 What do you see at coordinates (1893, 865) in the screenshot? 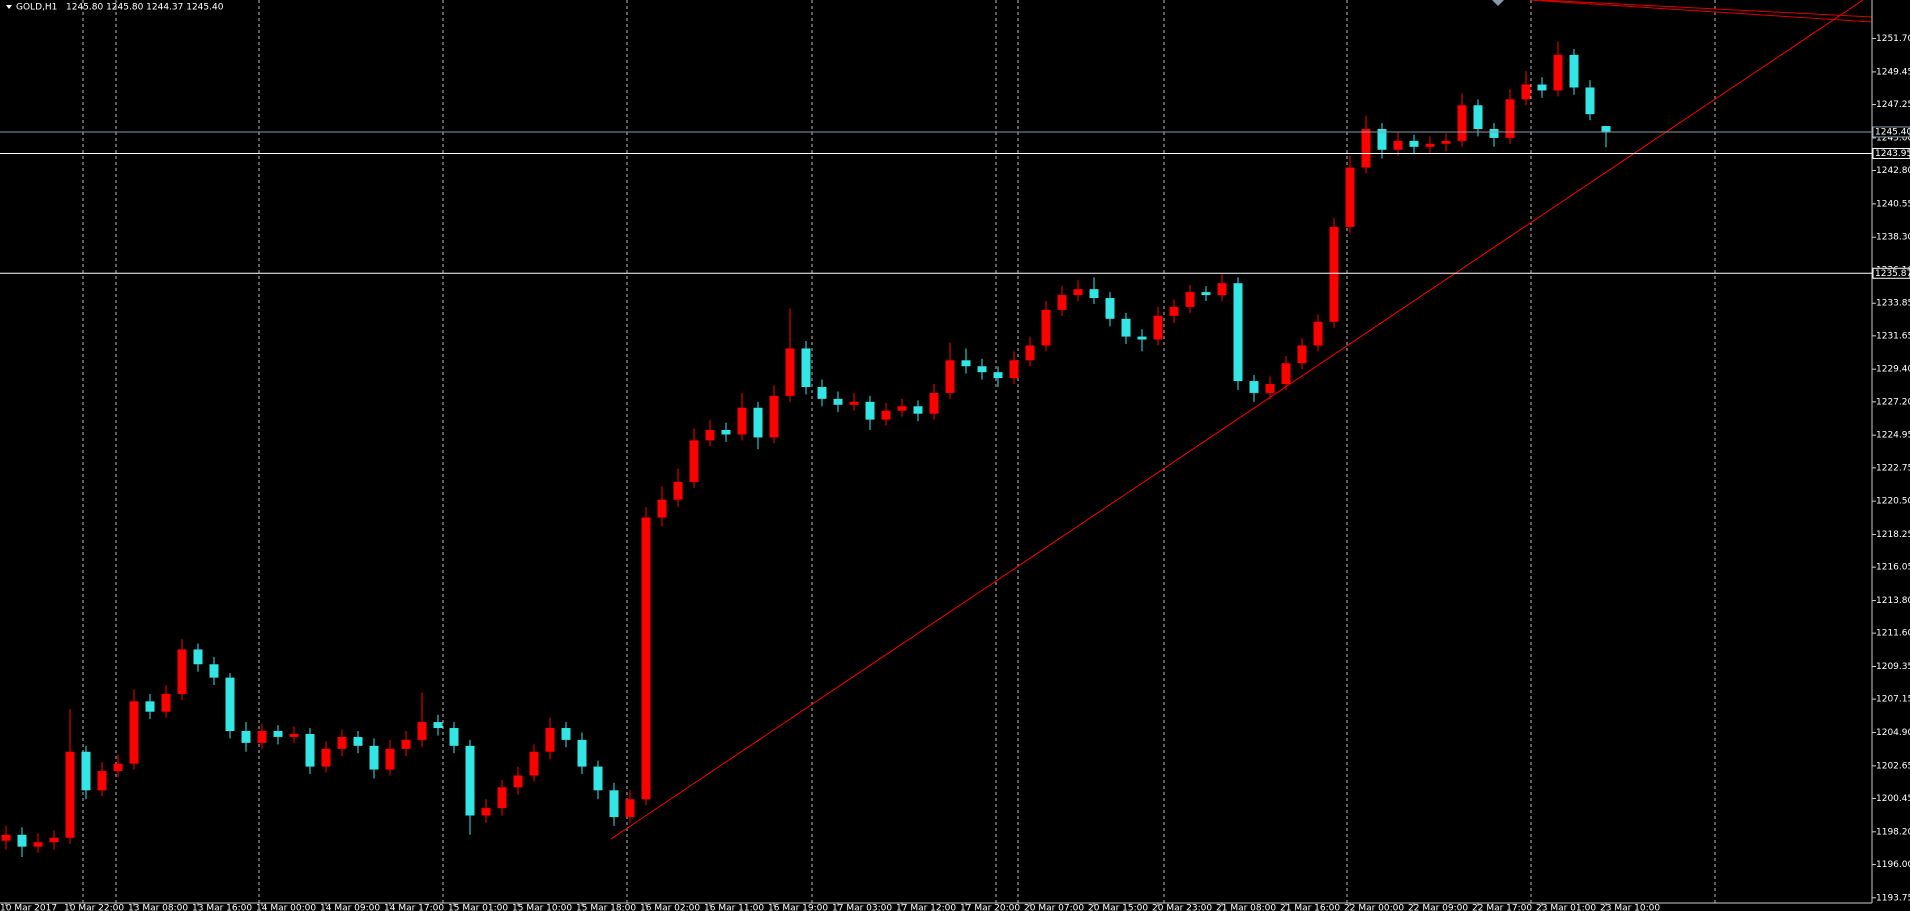
I see `y-tick-label: 1196.00` at bounding box center [1893, 865].